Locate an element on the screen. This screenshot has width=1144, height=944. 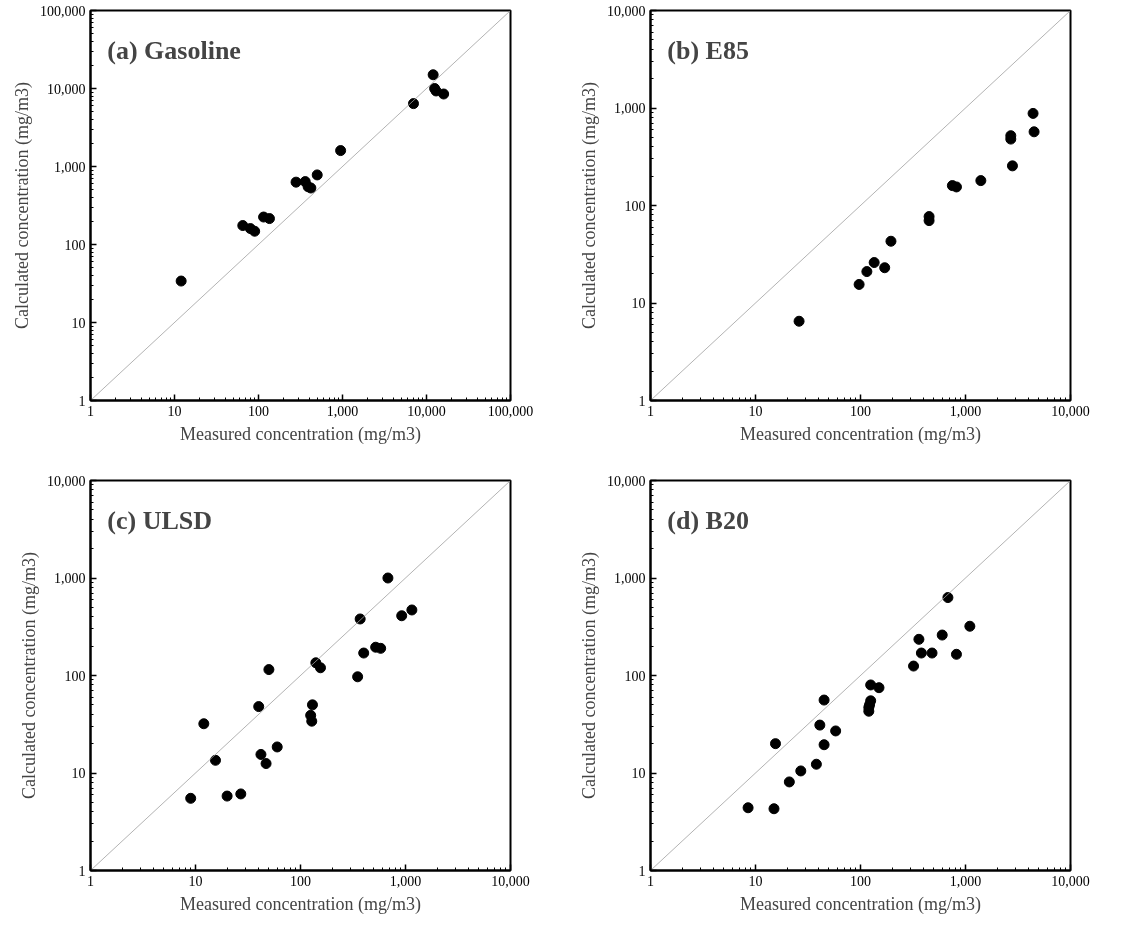
text: (d) B20 is located at coordinates (708, 521).